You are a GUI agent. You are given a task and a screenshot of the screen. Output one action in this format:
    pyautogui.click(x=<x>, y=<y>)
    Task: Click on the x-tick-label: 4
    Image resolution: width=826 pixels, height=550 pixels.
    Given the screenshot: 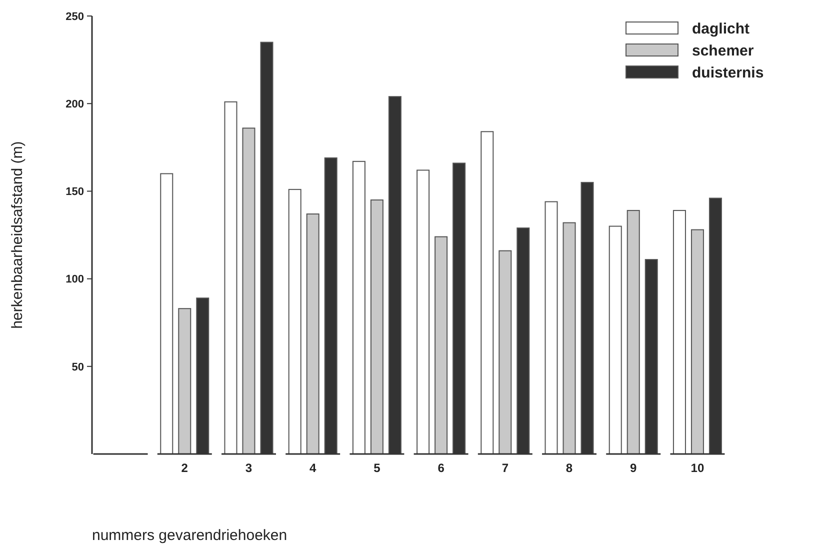 What is the action you would take?
    pyautogui.click(x=313, y=468)
    